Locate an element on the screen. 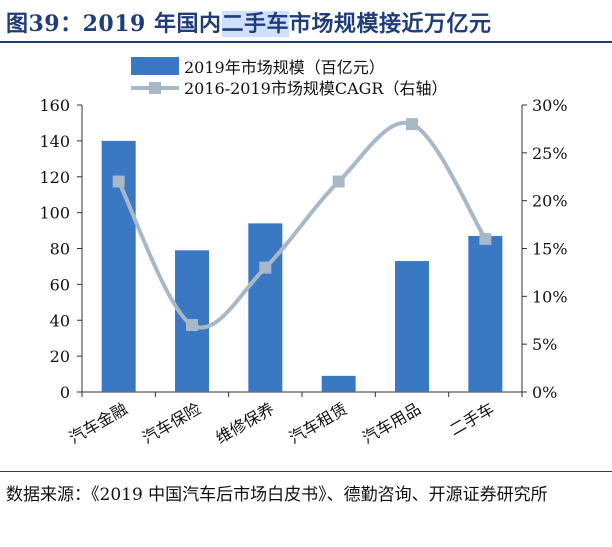 The height and width of the screenshot is (547, 612). left-tick-label: 60 is located at coordinates (60, 284).